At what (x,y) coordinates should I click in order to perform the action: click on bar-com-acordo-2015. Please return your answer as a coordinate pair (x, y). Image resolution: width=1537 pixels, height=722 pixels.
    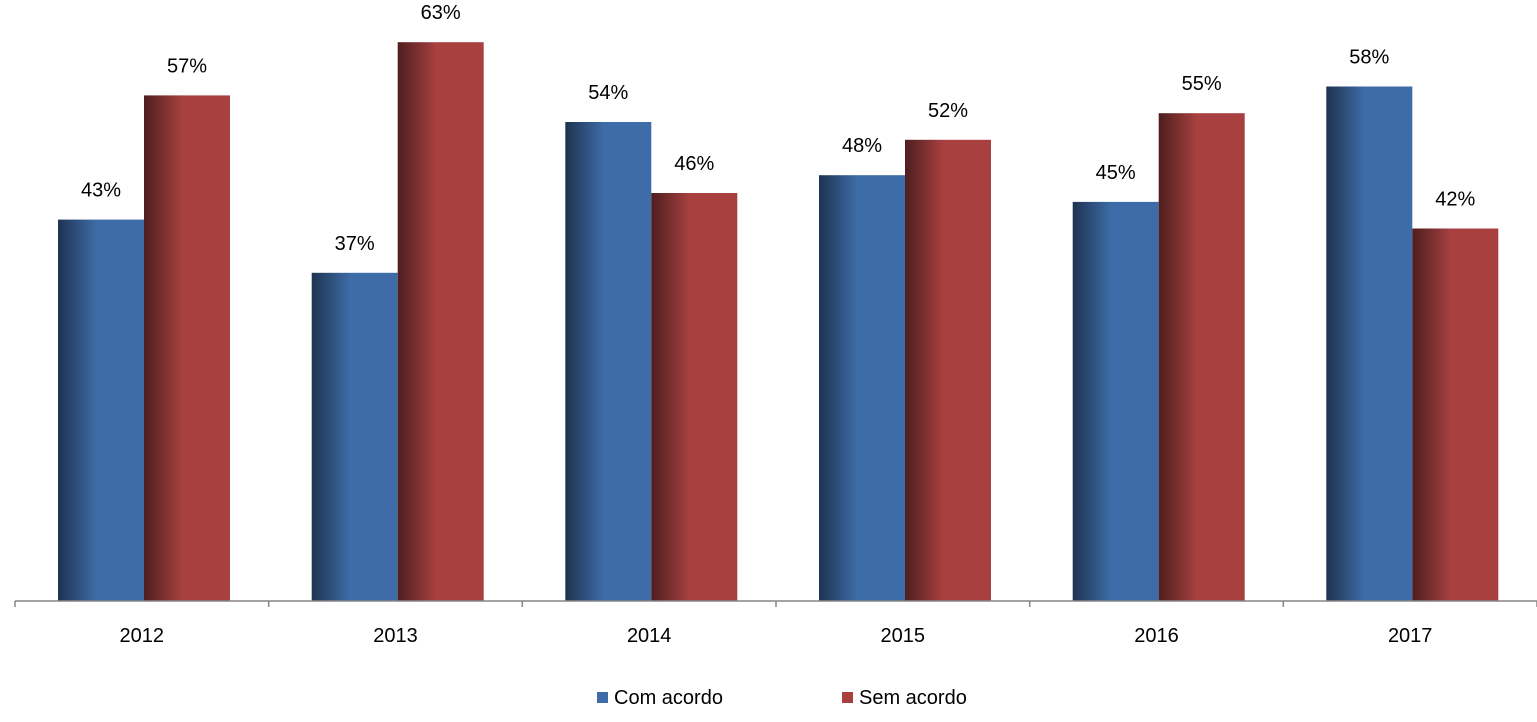
    Looking at the image, I should click on (862, 388).